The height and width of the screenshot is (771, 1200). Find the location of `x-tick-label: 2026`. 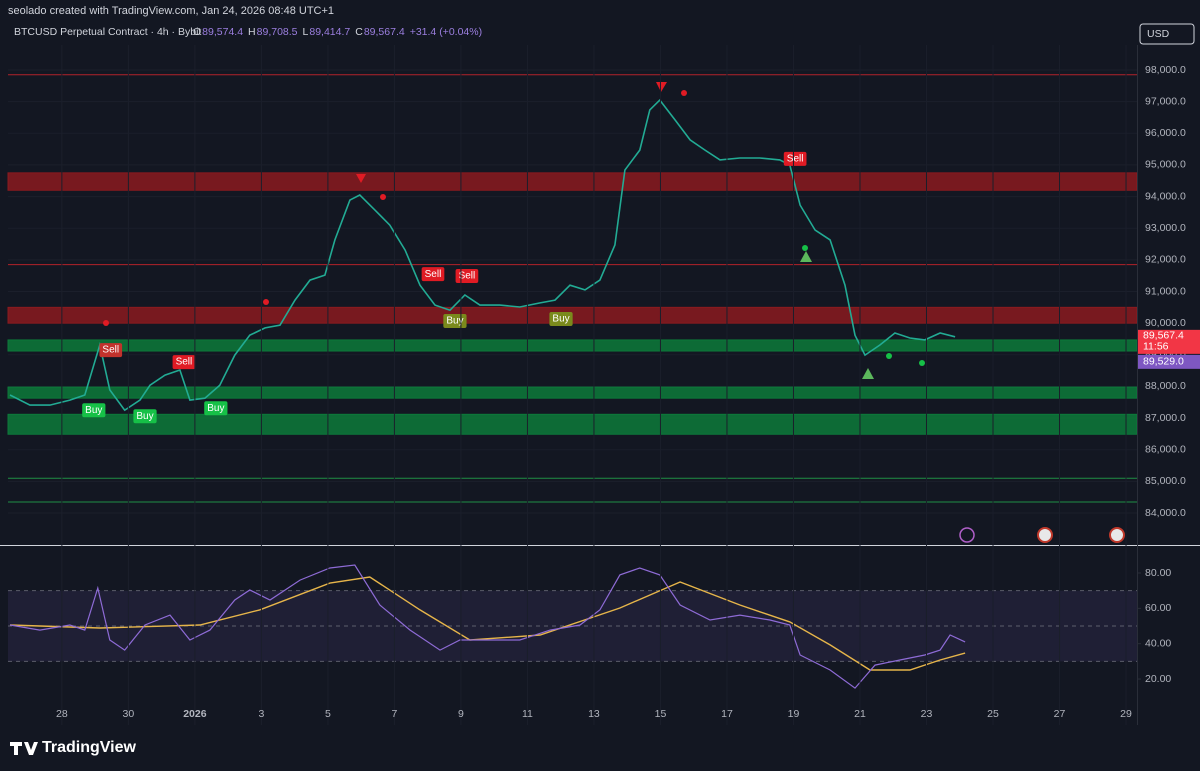

x-tick-label: 2026 is located at coordinates (195, 714).